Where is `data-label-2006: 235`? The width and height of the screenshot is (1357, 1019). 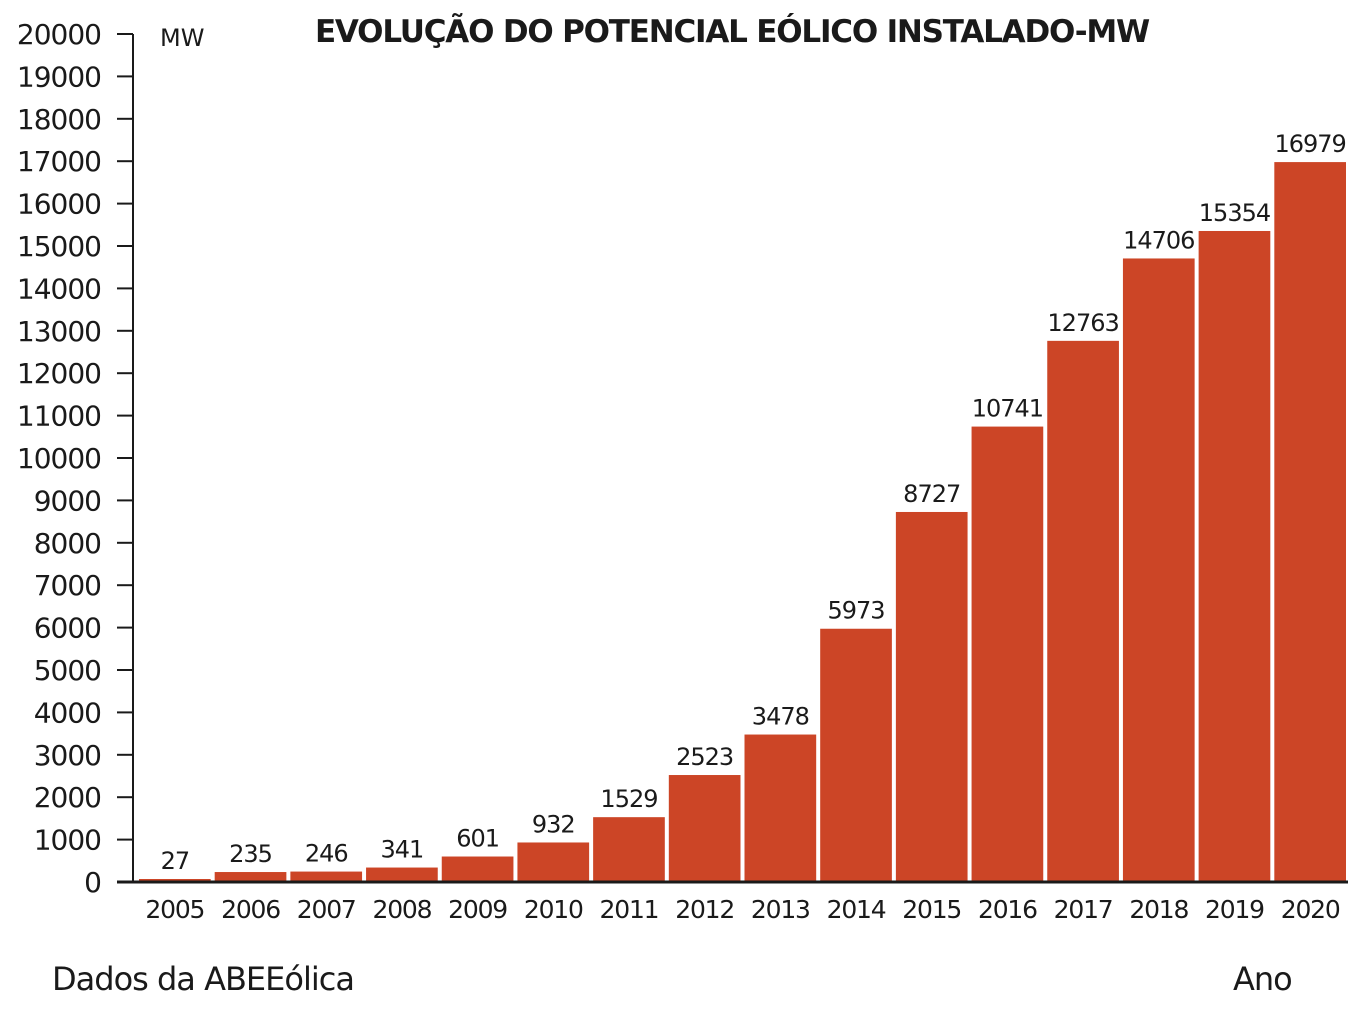
data-label-2006: 235 is located at coordinates (250, 854).